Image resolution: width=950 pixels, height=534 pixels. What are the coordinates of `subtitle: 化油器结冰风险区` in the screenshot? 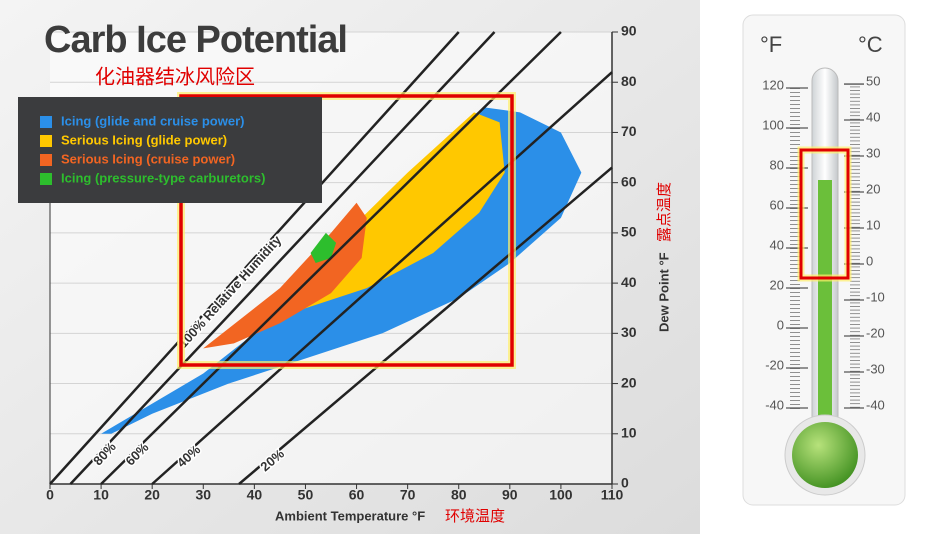 It's located at (175, 76).